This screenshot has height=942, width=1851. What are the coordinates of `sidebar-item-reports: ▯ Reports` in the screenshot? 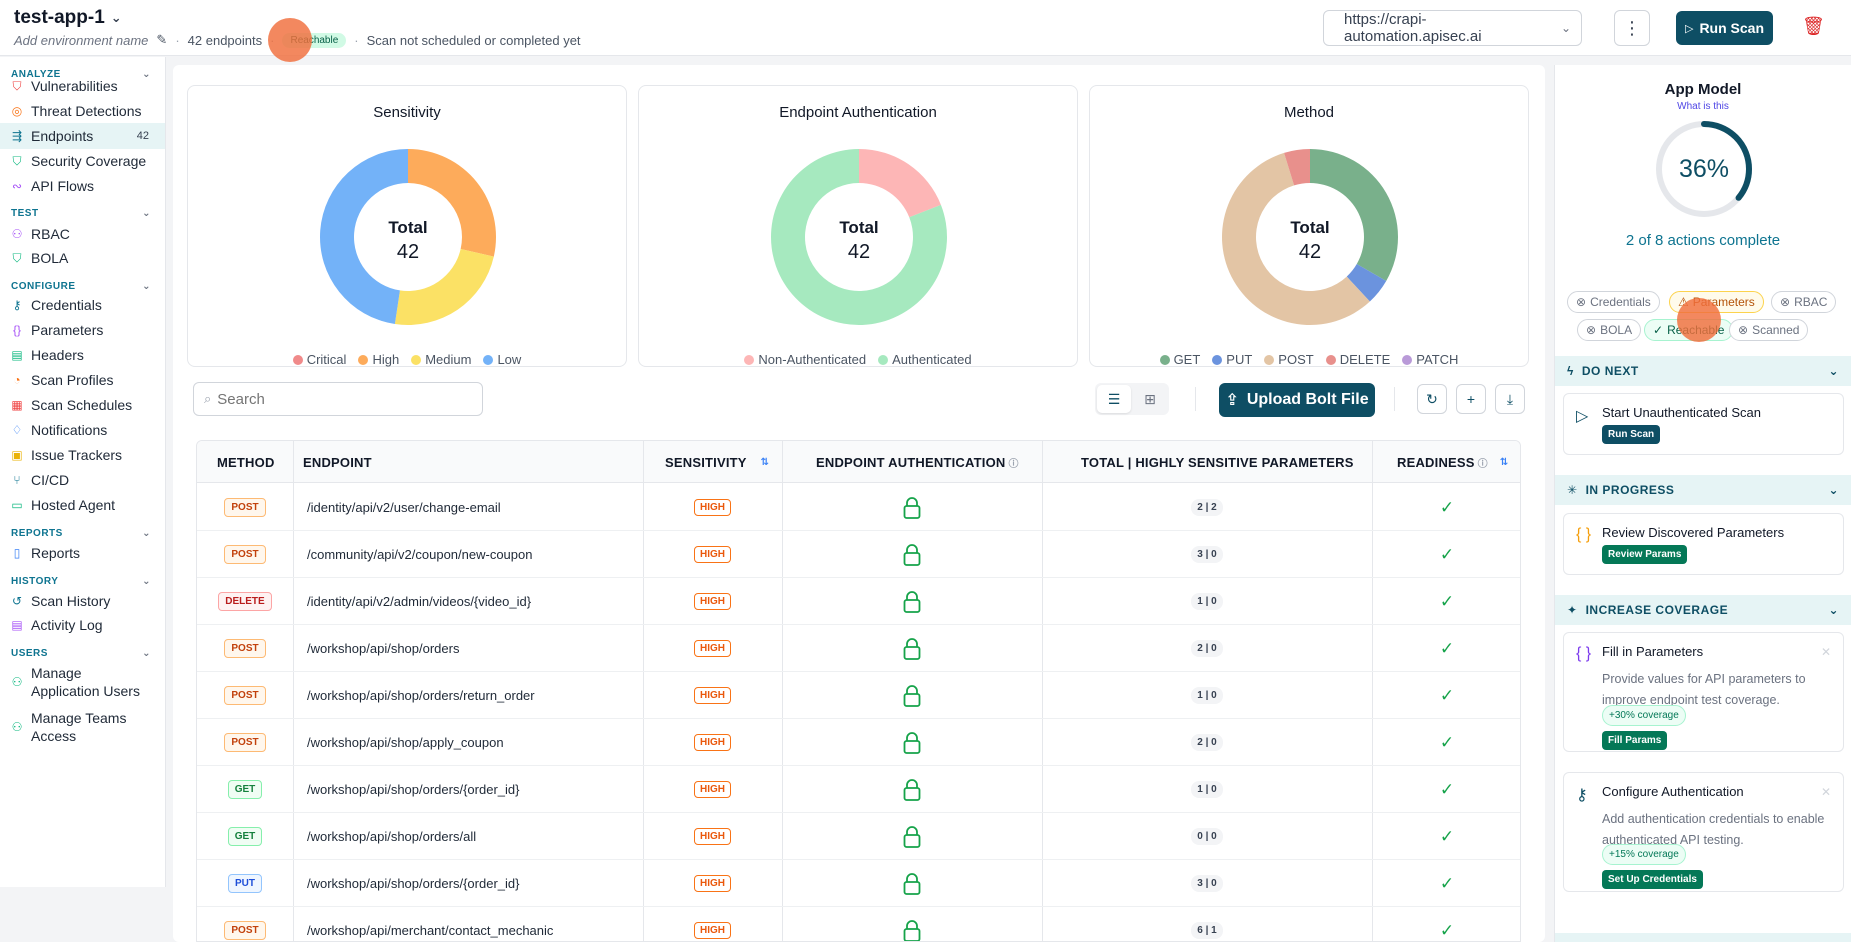 It's located at (82, 553).